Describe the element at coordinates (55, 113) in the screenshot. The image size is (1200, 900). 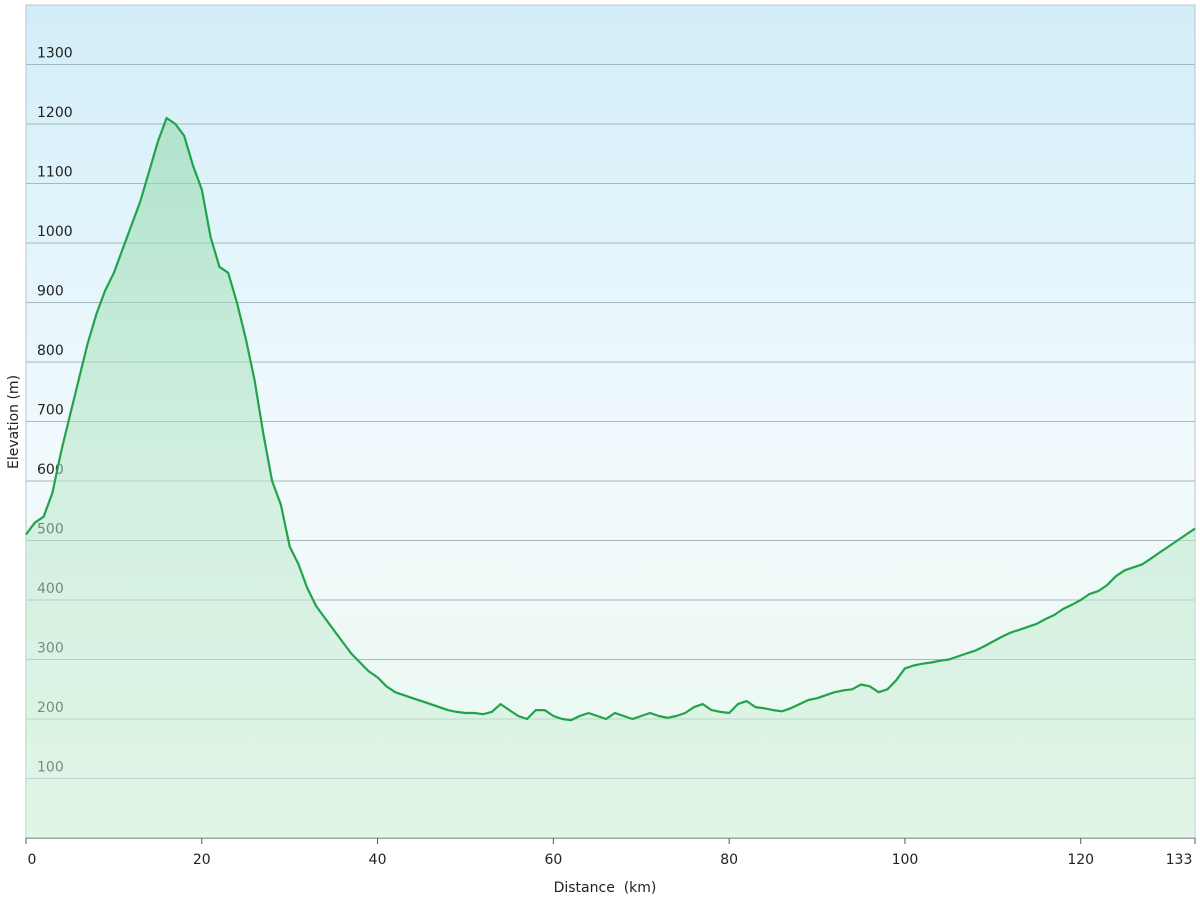
I see `y-tick-label: 1200` at that location.